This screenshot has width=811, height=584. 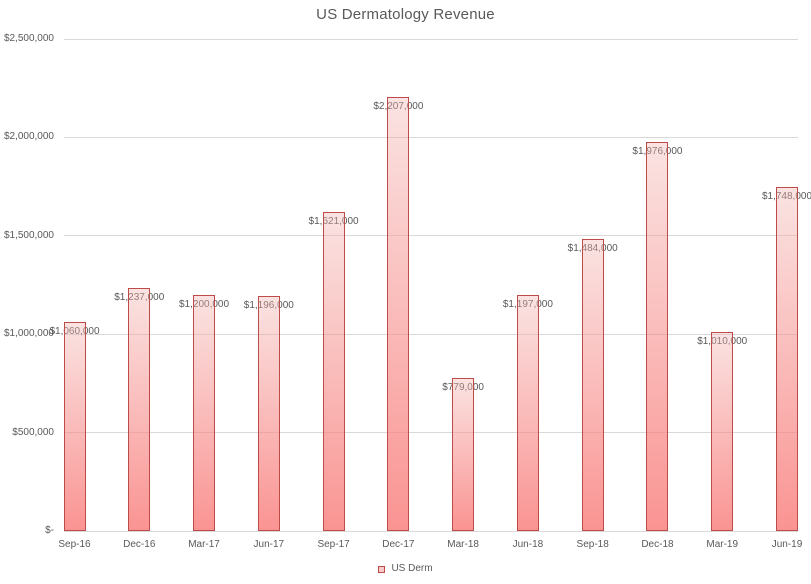 What do you see at coordinates (592, 544) in the screenshot?
I see `x-axis-label: Sep-18` at bounding box center [592, 544].